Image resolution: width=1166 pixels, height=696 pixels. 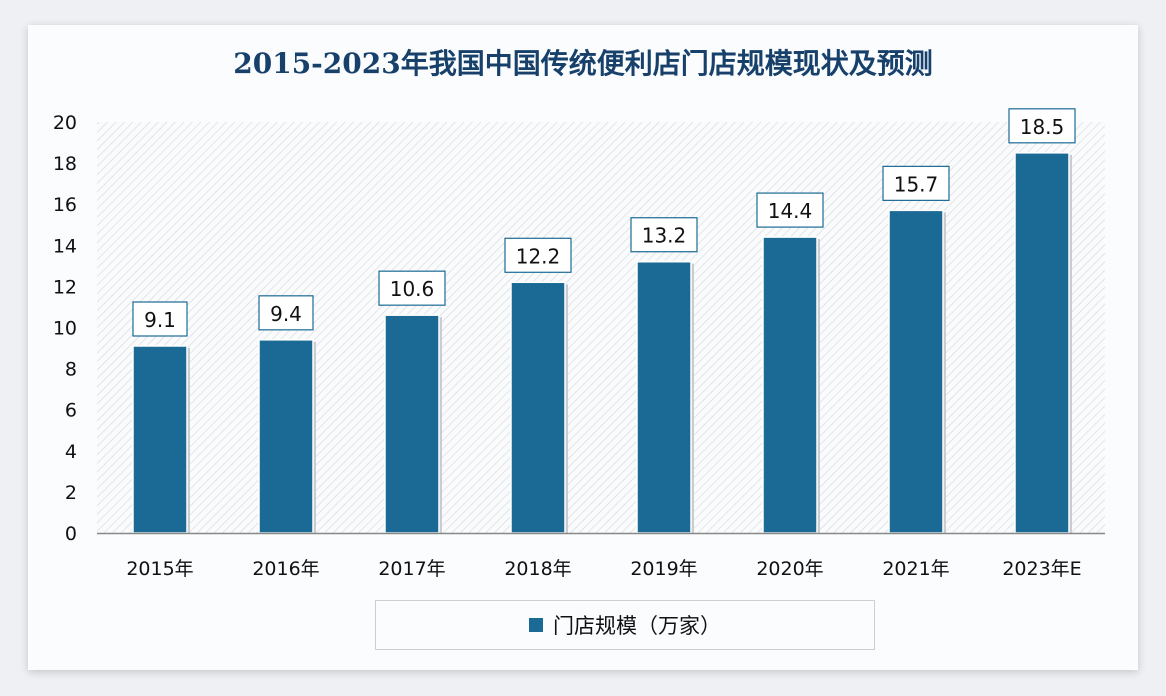 I want to click on x-tick-label: 2016年, so click(x=285, y=569).